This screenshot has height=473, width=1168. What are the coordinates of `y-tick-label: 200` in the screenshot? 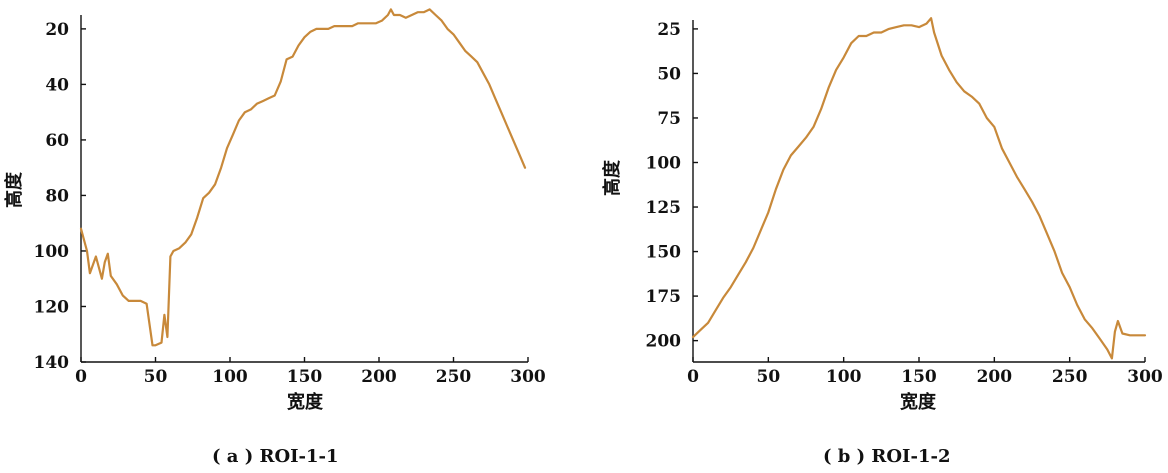 It's located at (664, 342).